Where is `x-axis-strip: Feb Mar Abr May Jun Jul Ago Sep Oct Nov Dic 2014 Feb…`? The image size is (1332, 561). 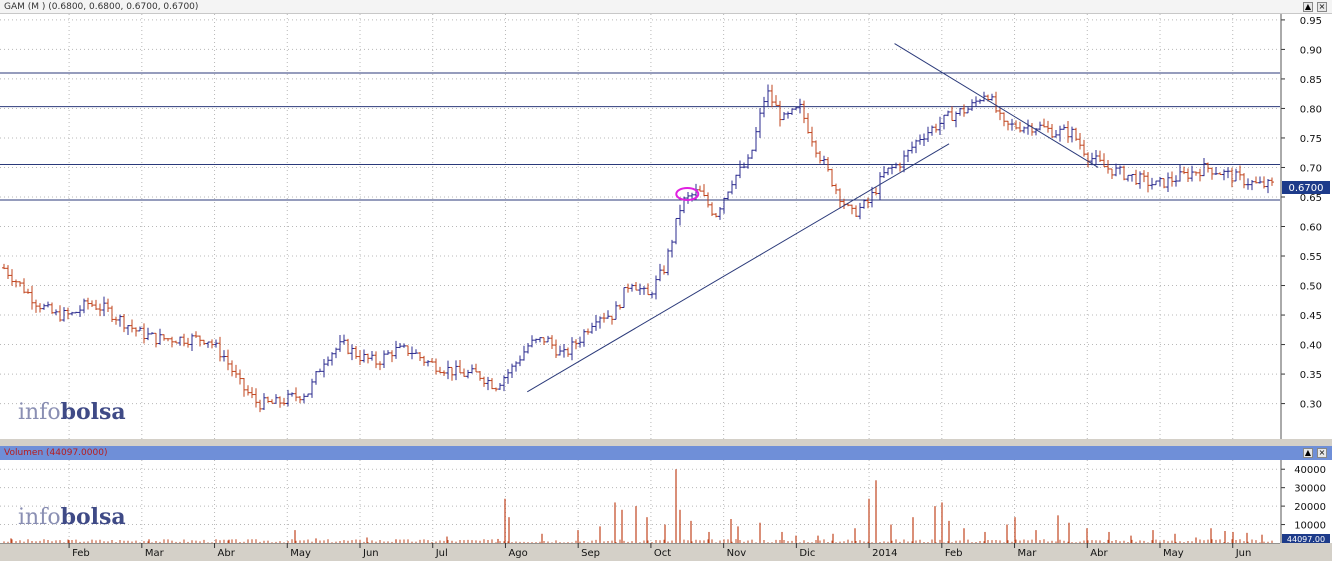
x-axis-strip: Feb Mar Abr May Jun Jul Ago Sep Oct Nov Dic 2014 Feb… is located at coordinates (666, 552).